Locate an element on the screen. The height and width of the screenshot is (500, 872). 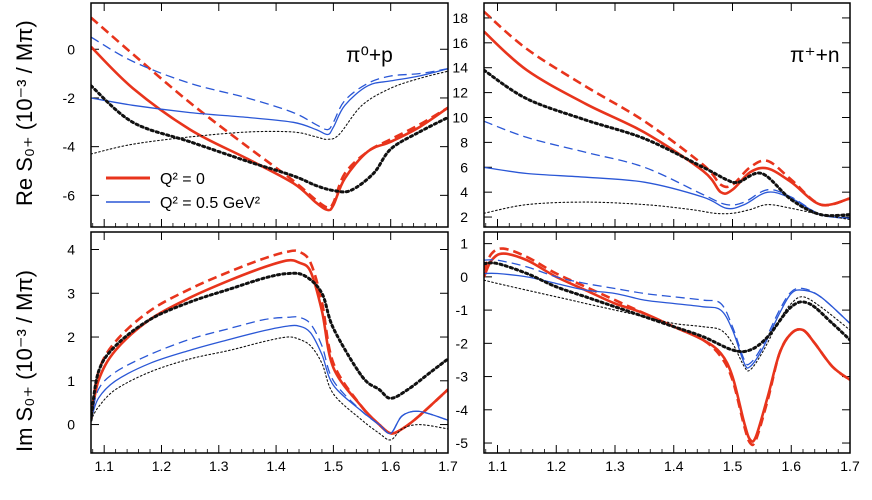
y-tick-label: 16 is located at coordinates (460, 43).